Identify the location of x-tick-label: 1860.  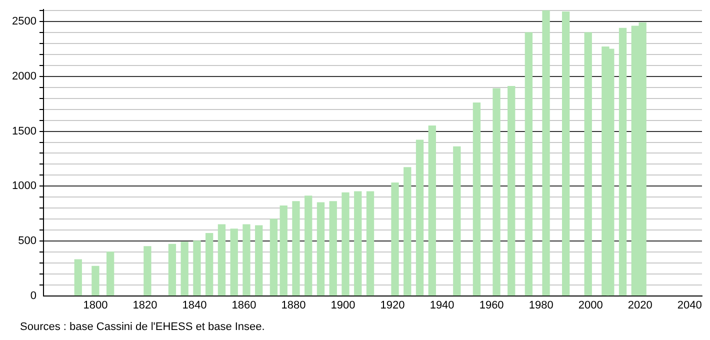
(244, 305).